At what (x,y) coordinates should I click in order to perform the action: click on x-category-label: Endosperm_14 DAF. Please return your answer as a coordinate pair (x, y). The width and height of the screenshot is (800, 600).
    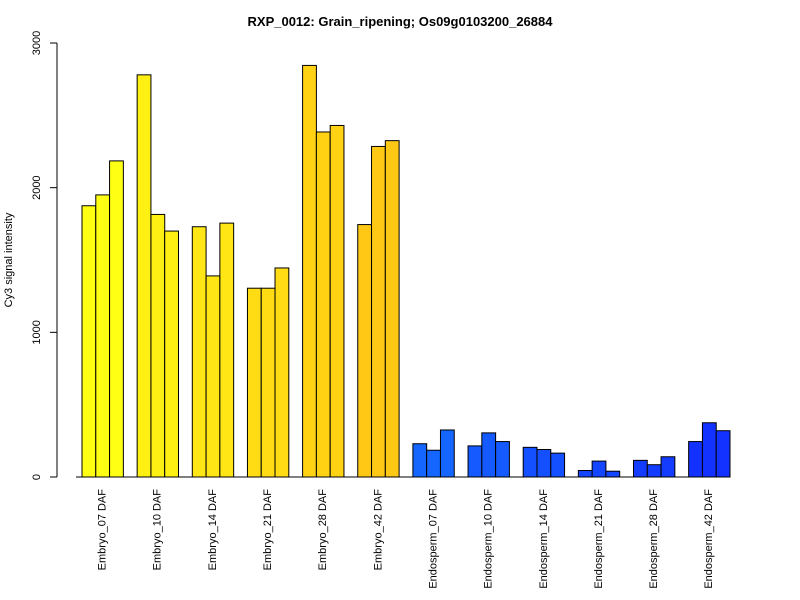
    Looking at the image, I should click on (544, 539).